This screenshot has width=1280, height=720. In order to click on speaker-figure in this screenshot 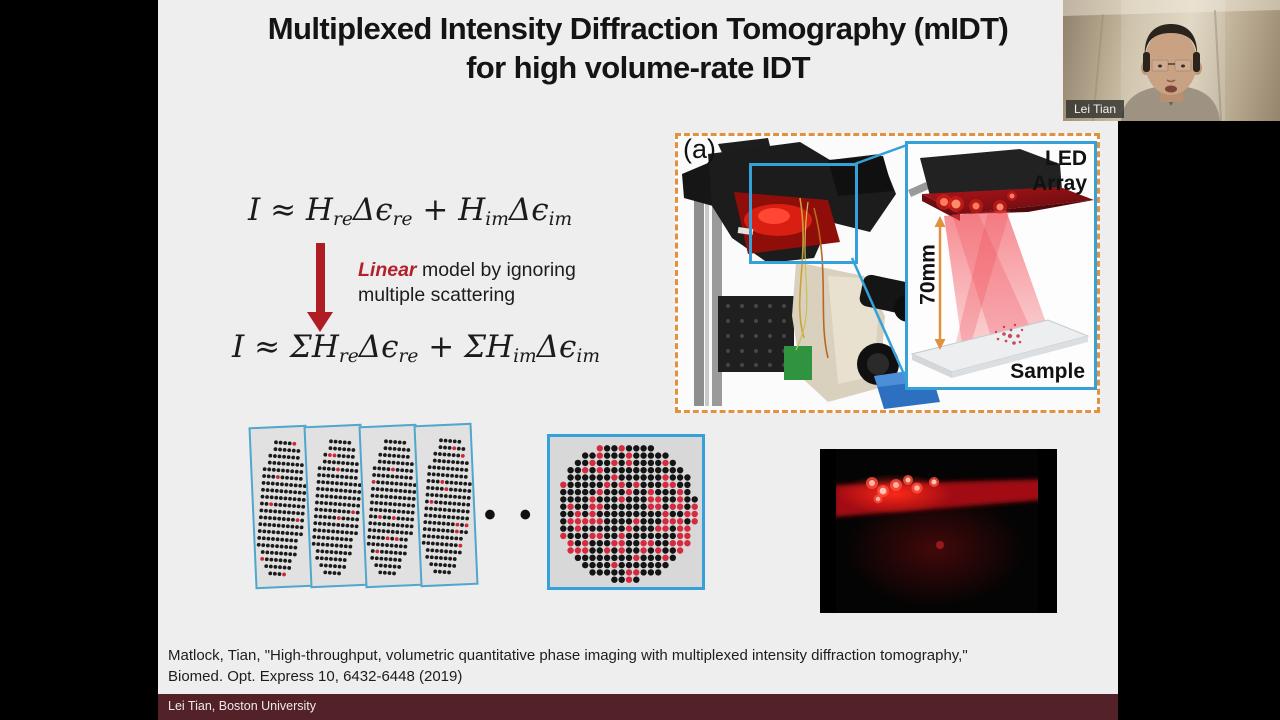, I will do `click(1171, 60)`.